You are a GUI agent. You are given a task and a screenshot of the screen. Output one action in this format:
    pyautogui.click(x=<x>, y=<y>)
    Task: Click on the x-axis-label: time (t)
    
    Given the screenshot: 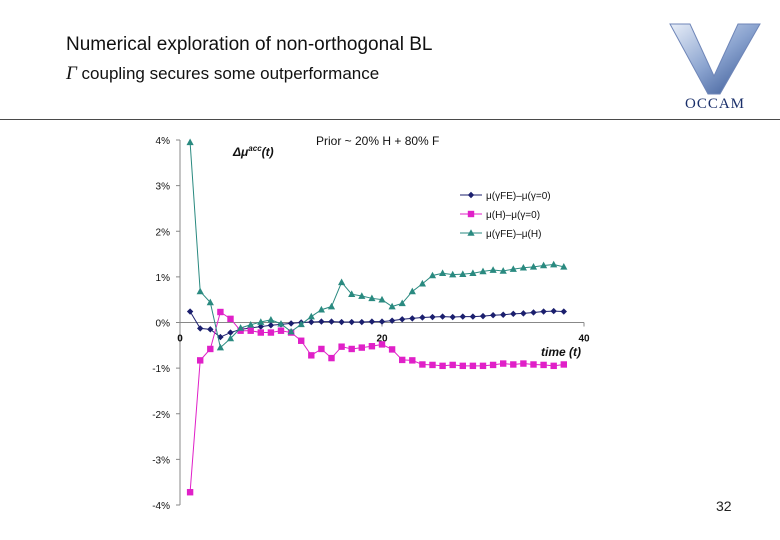 What is the action you would take?
    pyautogui.click(x=561, y=352)
    